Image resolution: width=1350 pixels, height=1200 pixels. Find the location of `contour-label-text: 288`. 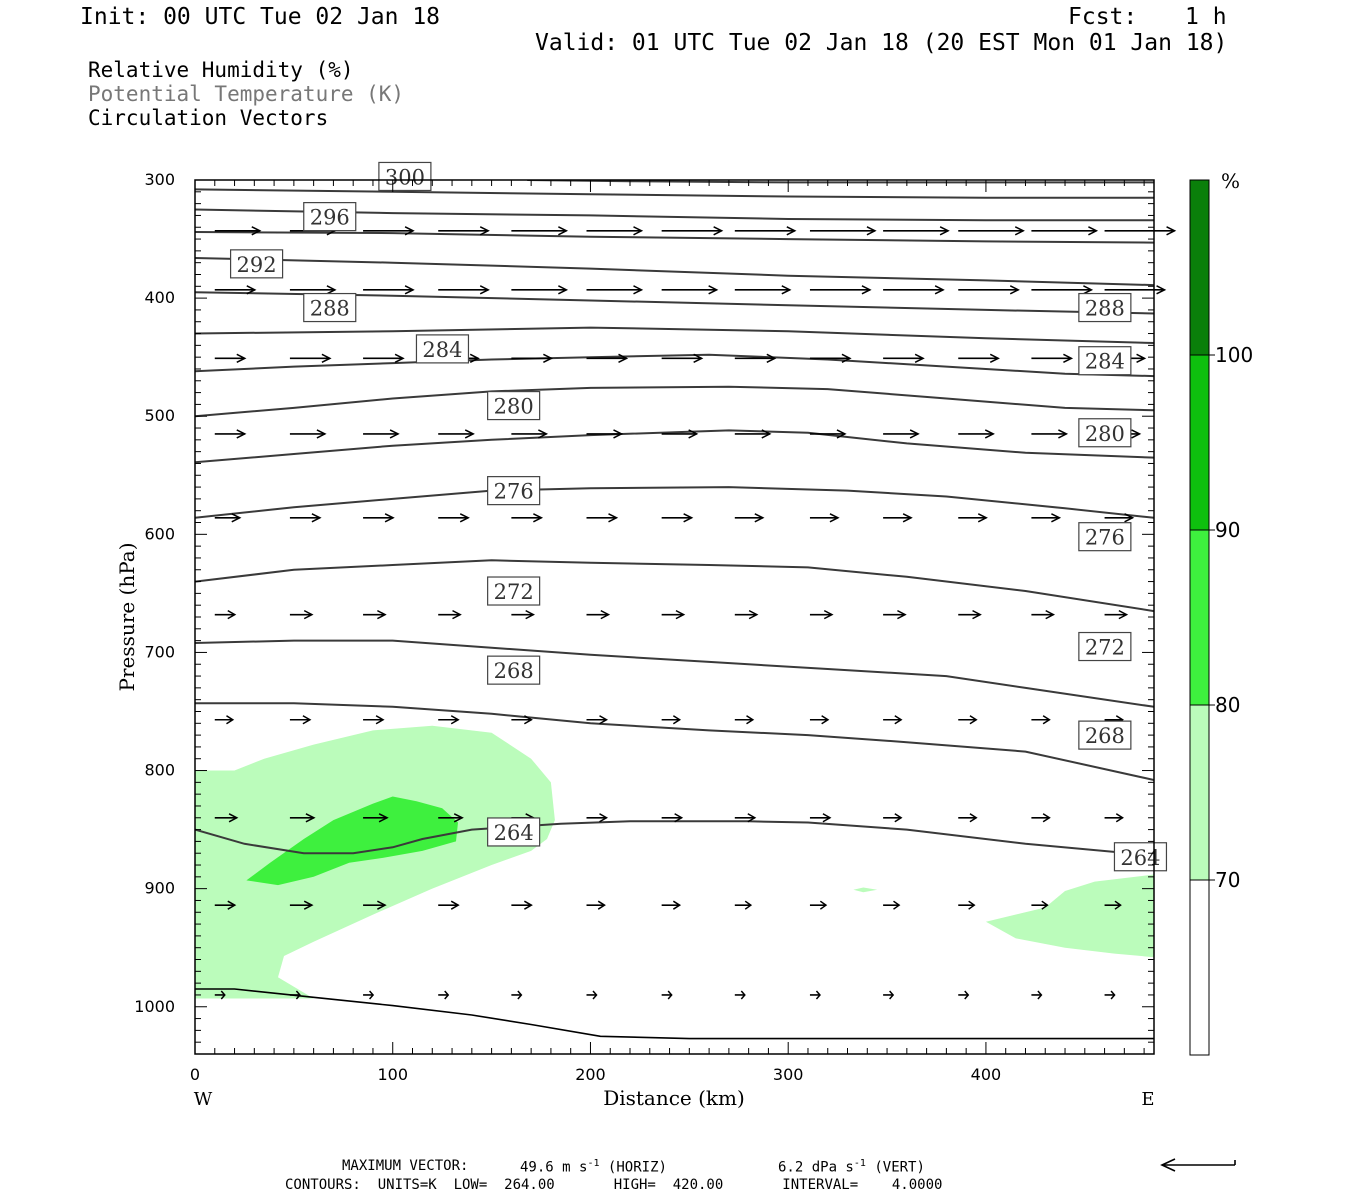

contour-label-text: 288 is located at coordinates (1105, 309).